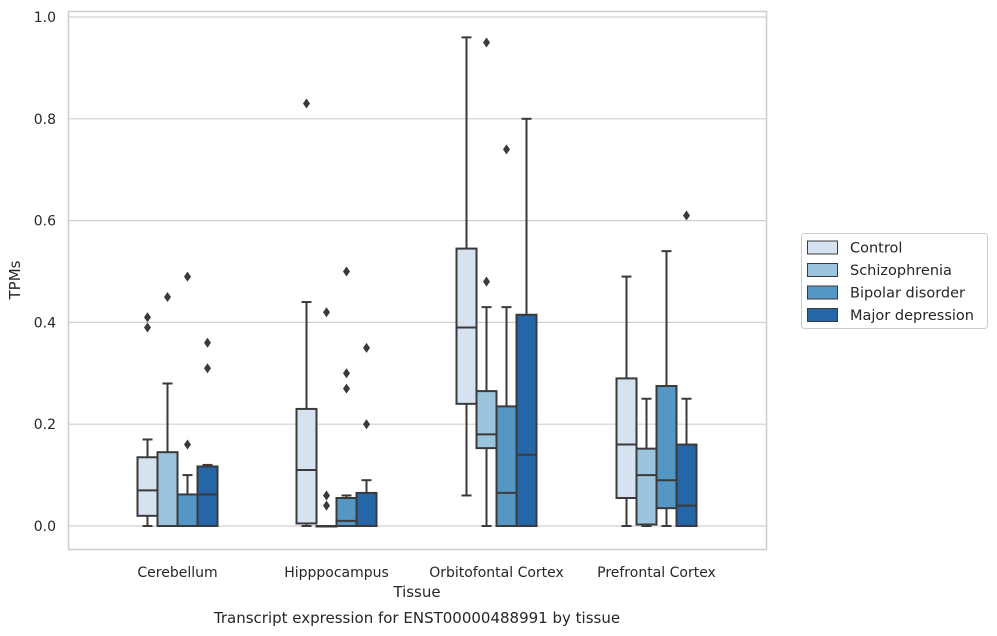  Describe the element at coordinates (496, 573) in the screenshot. I see `x-tick-label: Orbitofontal Cortex` at that location.